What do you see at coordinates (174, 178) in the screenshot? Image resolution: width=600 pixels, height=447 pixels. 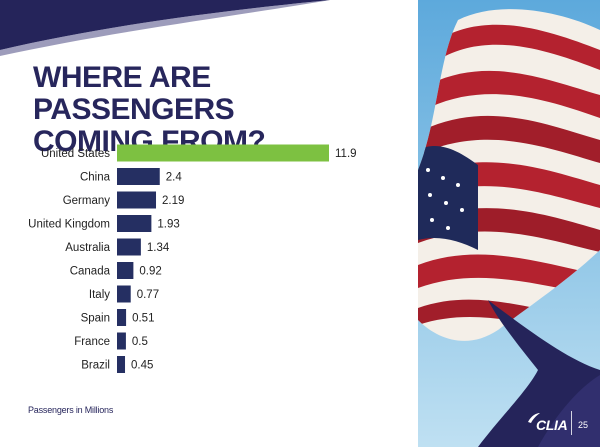 I see `value-label: 2.4` at bounding box center [174, 178].